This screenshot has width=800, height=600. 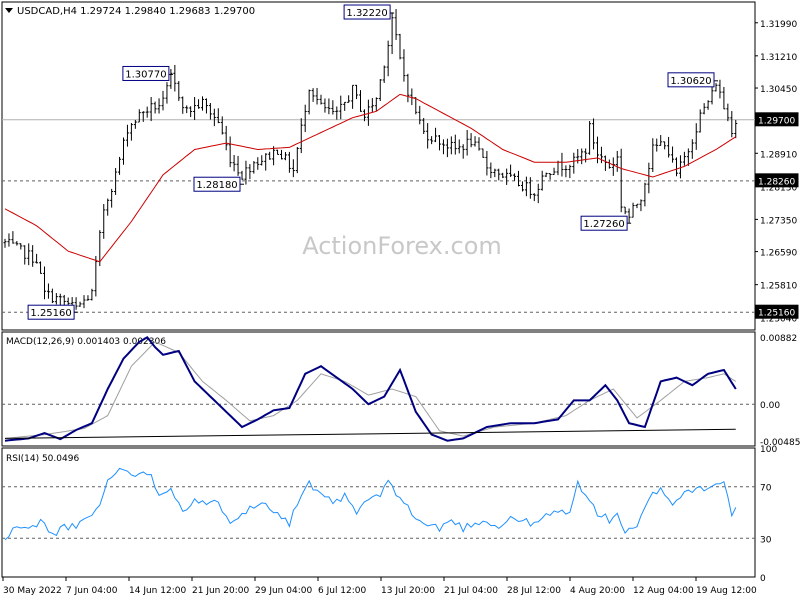 I want to click on y-tick-label: 1.27350, so click(x=778, y=221).